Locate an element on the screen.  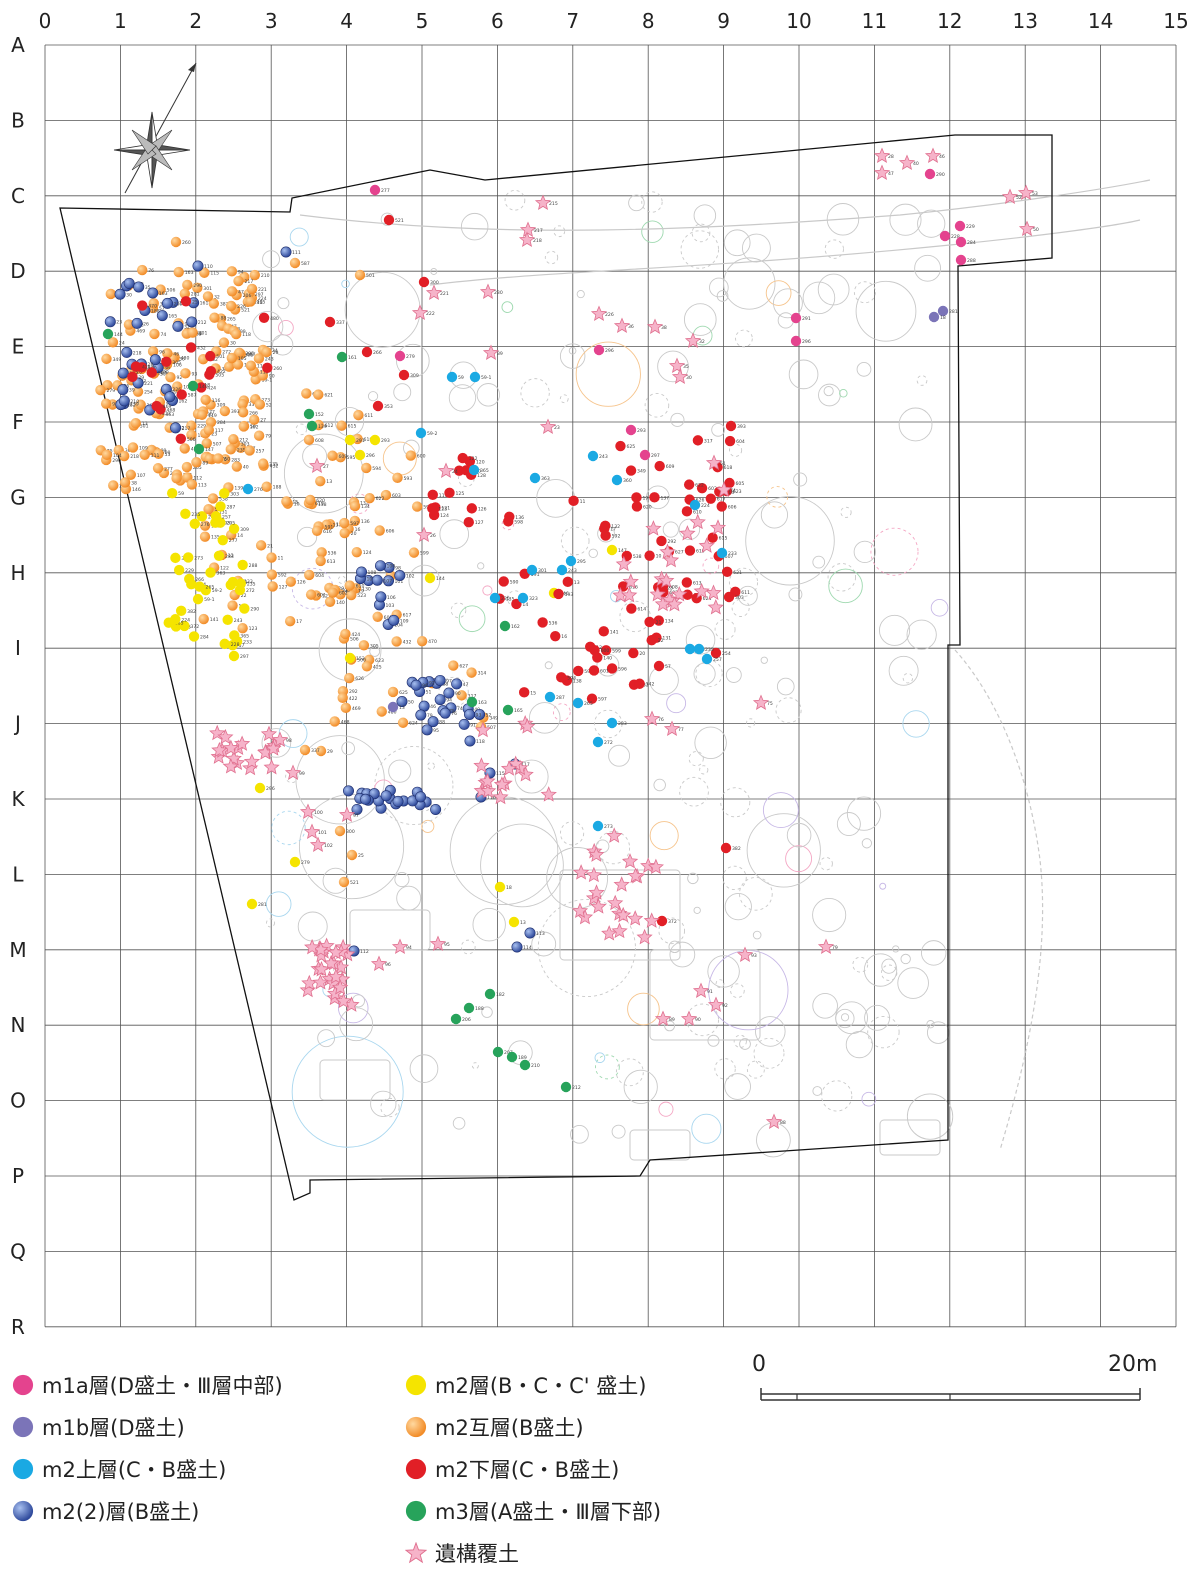
col-label: 9 is located at coordinates (723, 21).